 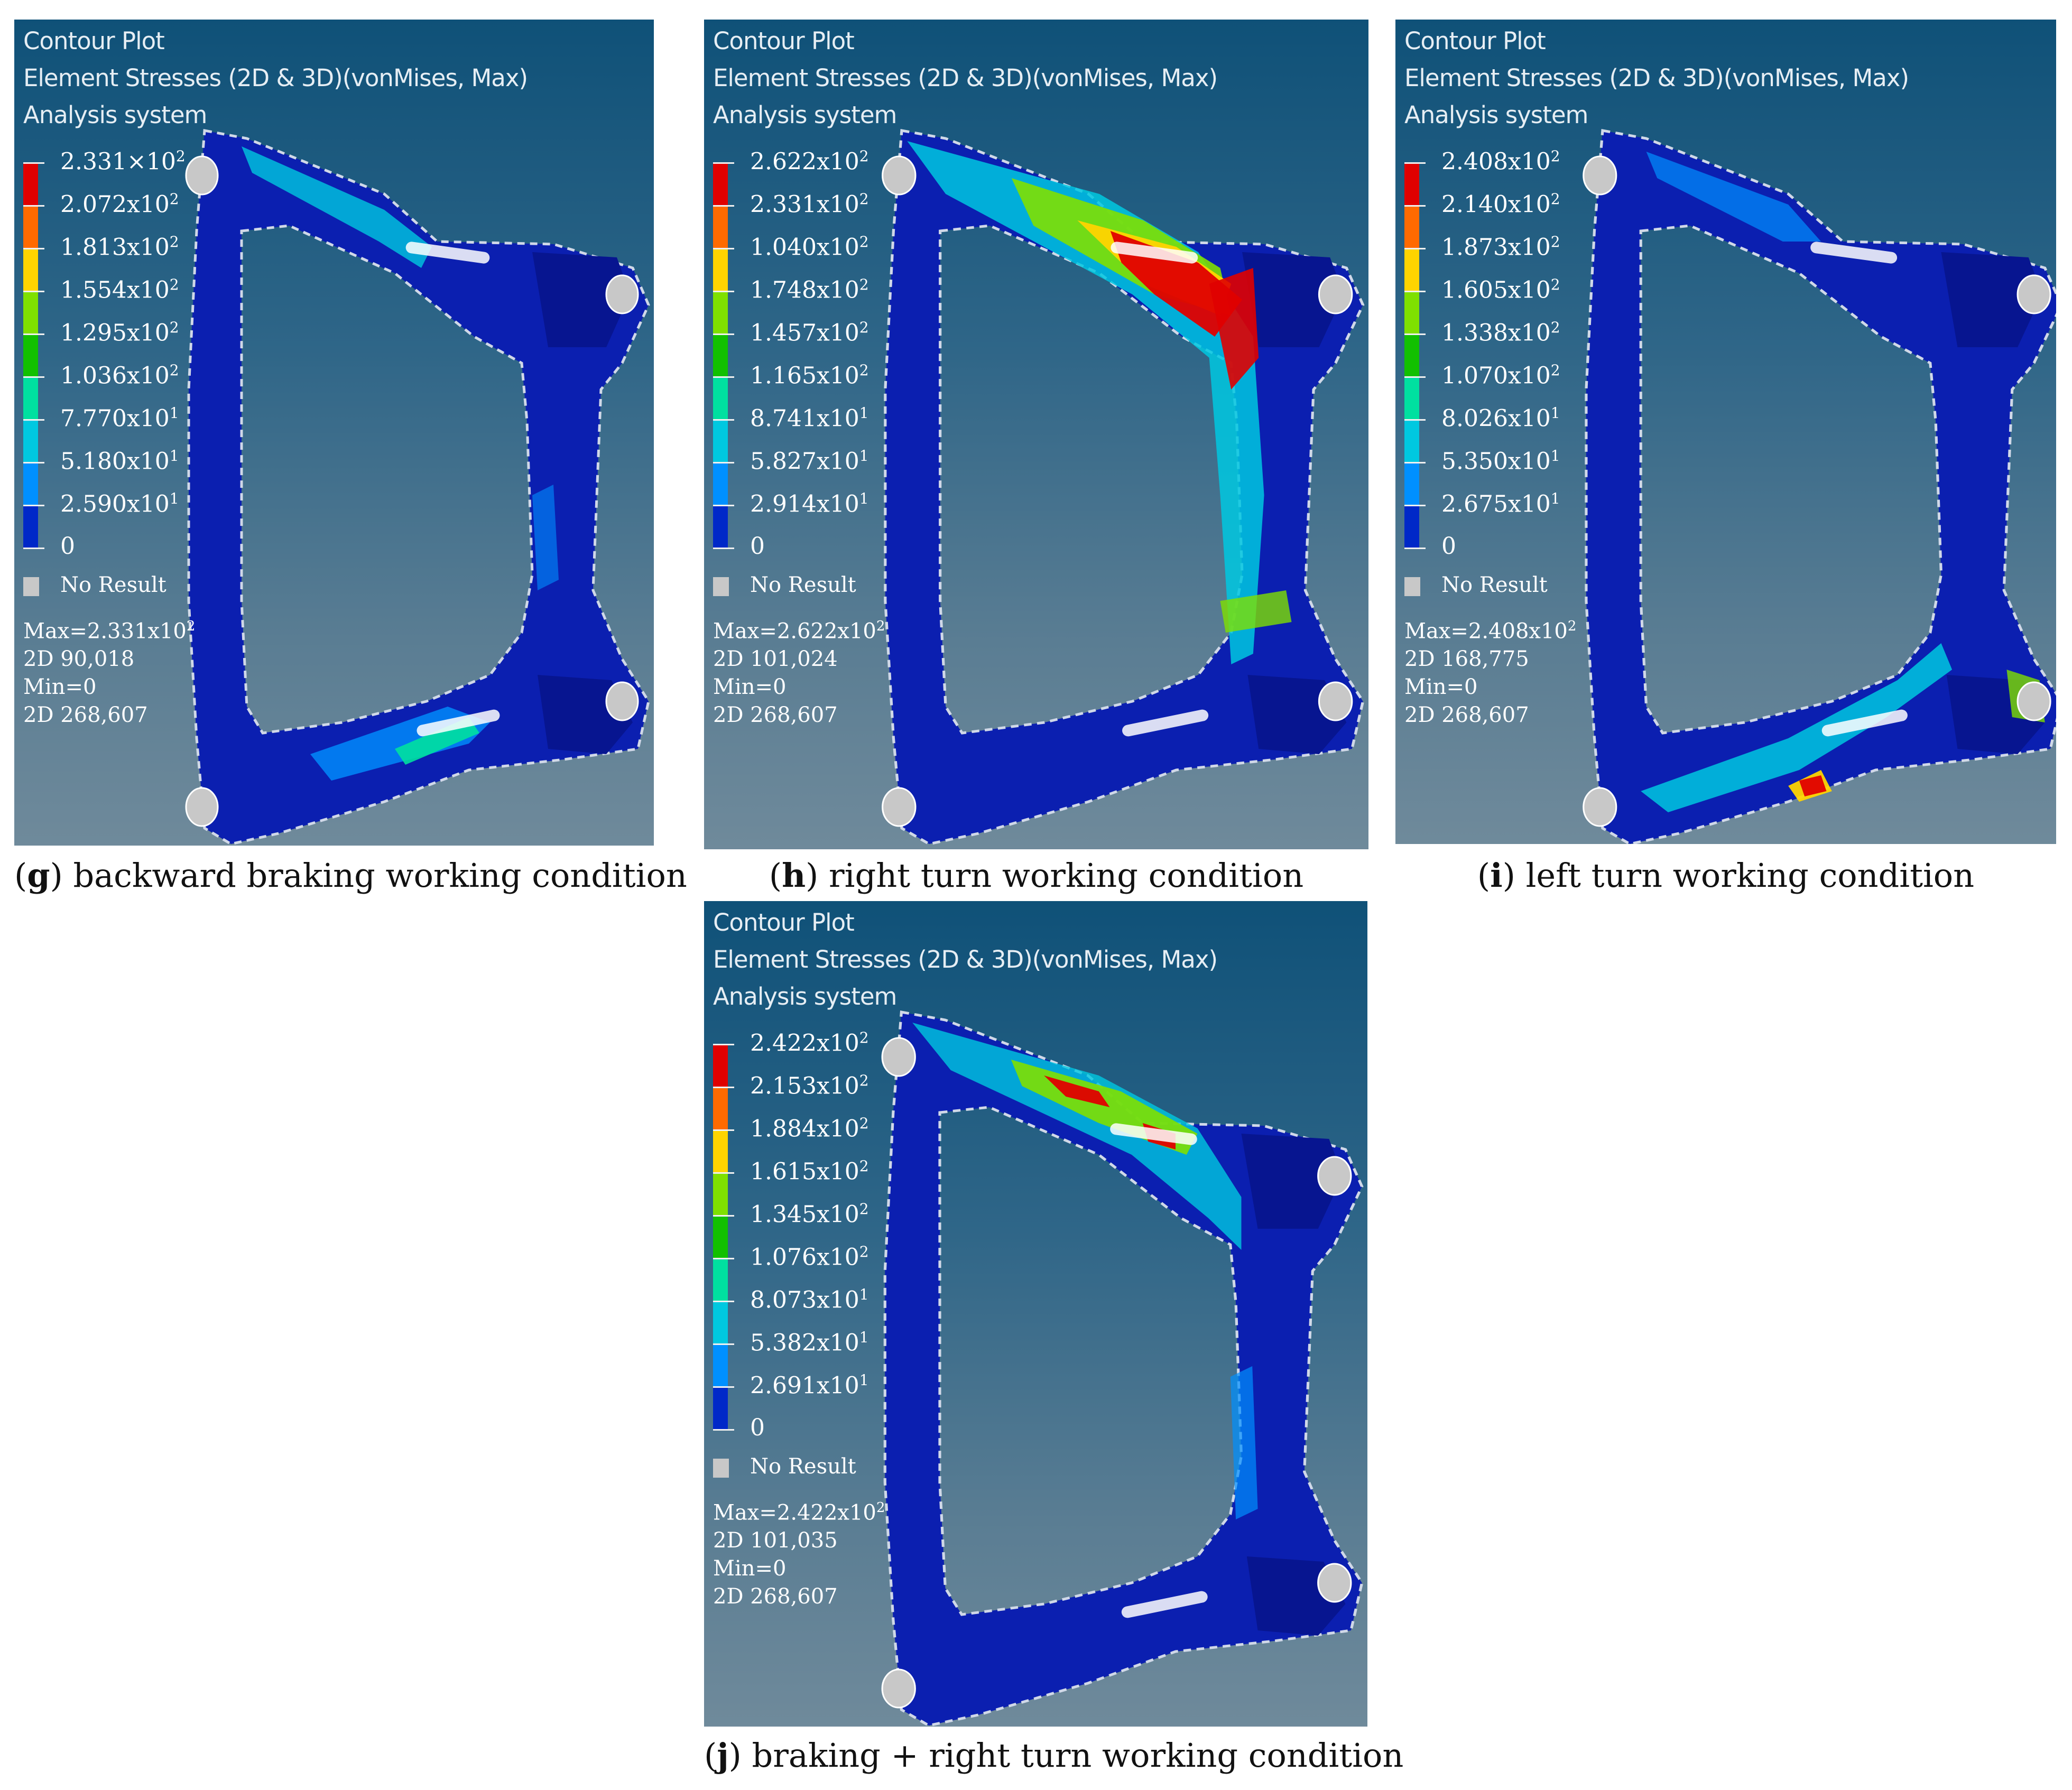 I want to click on max-element: 2D 101,024, so click(x=775, y=659).